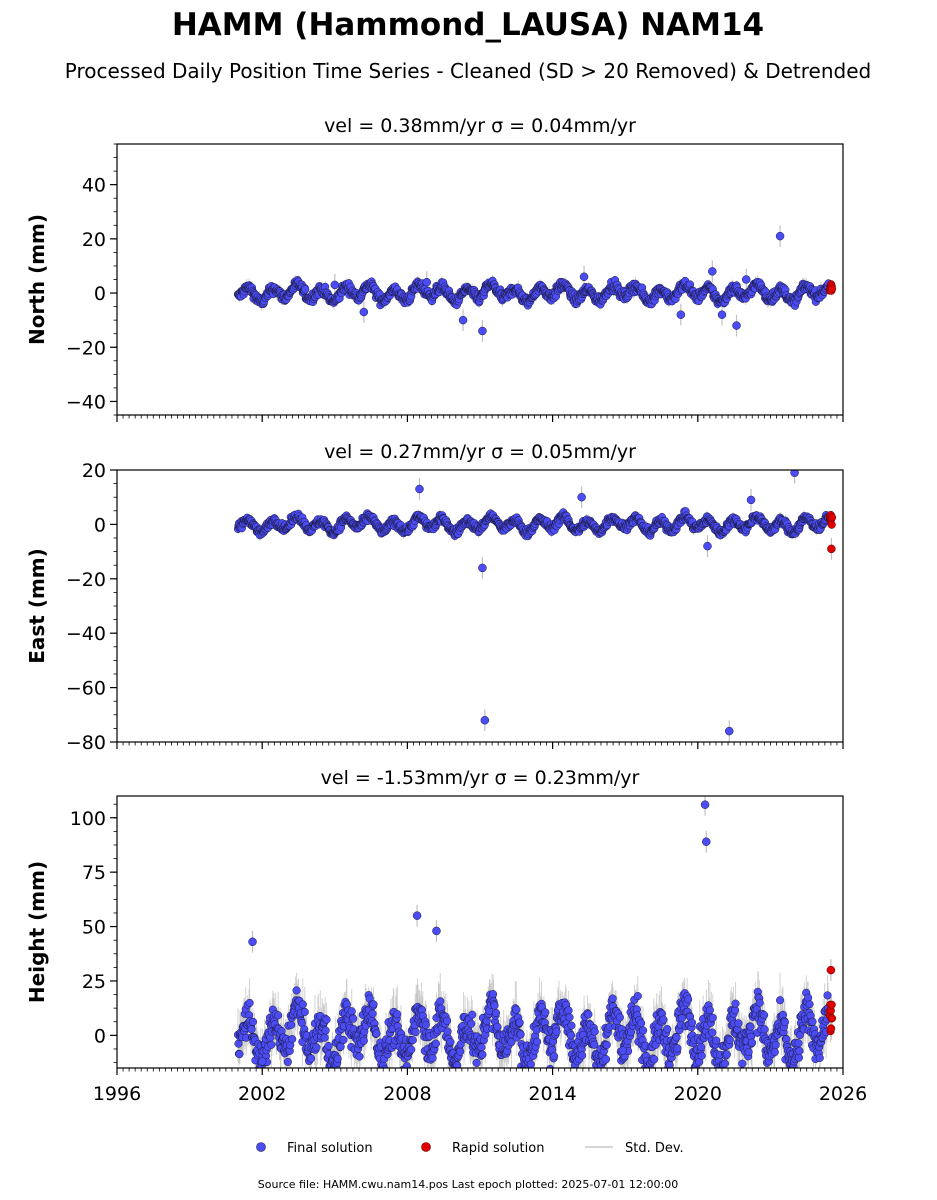 Image resolution: width=937 pixels, height=1200 pixels. What do you see at coordinates (468, 25) in the screenshot?
I see `chart-title: HAMM (Hammond_LAUSA) NAM14` at bounding box center [468, 25].